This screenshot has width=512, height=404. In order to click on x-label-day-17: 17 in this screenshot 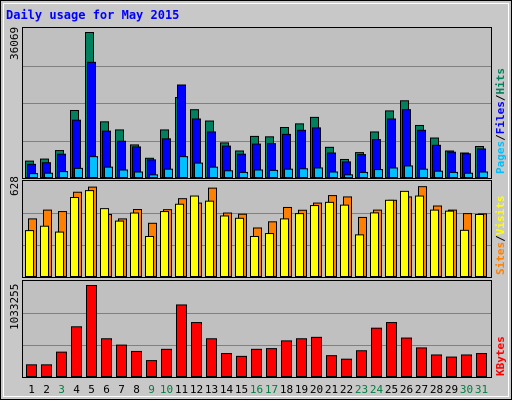, I will do `click(271, 389)`.